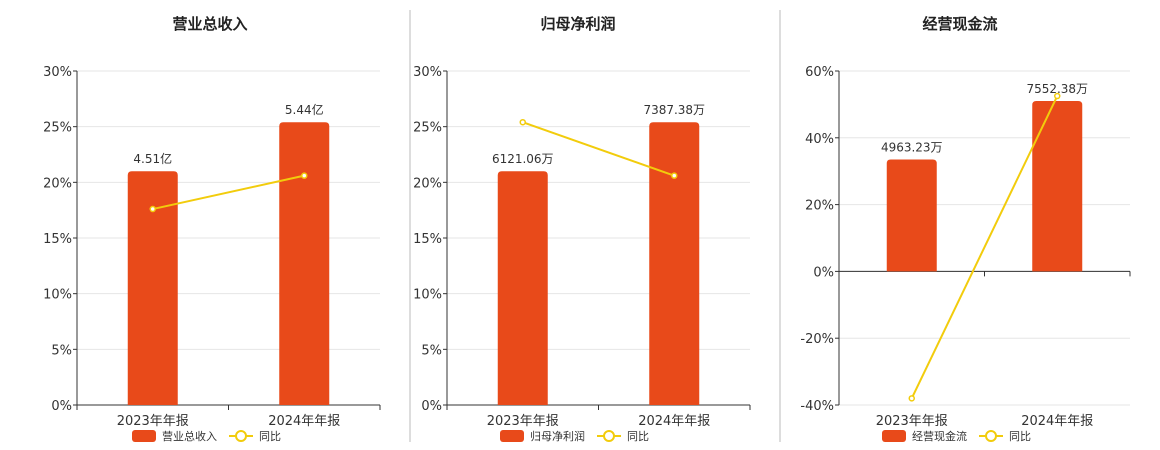  I want to click on legend-bar-label: 经营现金流, so click(939, 436).